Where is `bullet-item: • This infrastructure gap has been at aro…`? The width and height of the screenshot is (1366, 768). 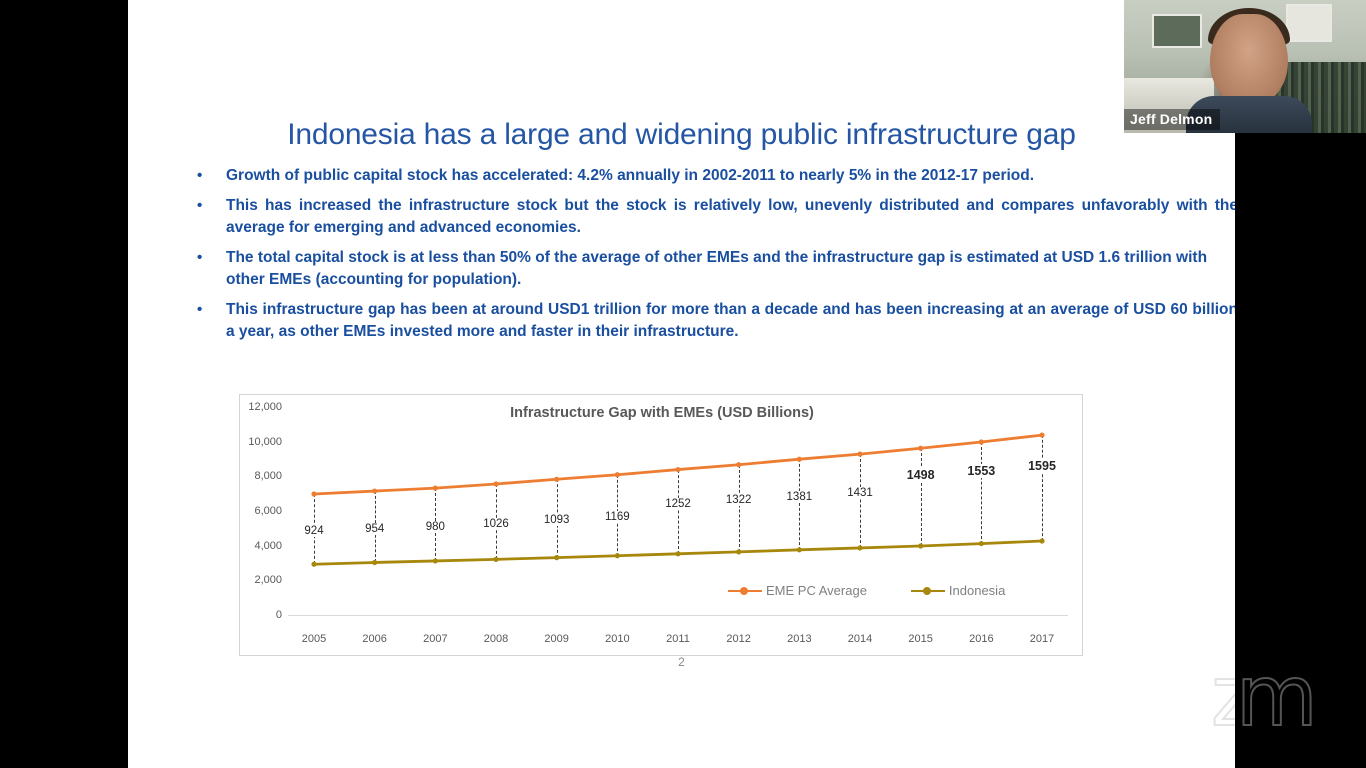
bullet-item: • This infrastructure gap has been at aro… is located at coordinates (711, 321).